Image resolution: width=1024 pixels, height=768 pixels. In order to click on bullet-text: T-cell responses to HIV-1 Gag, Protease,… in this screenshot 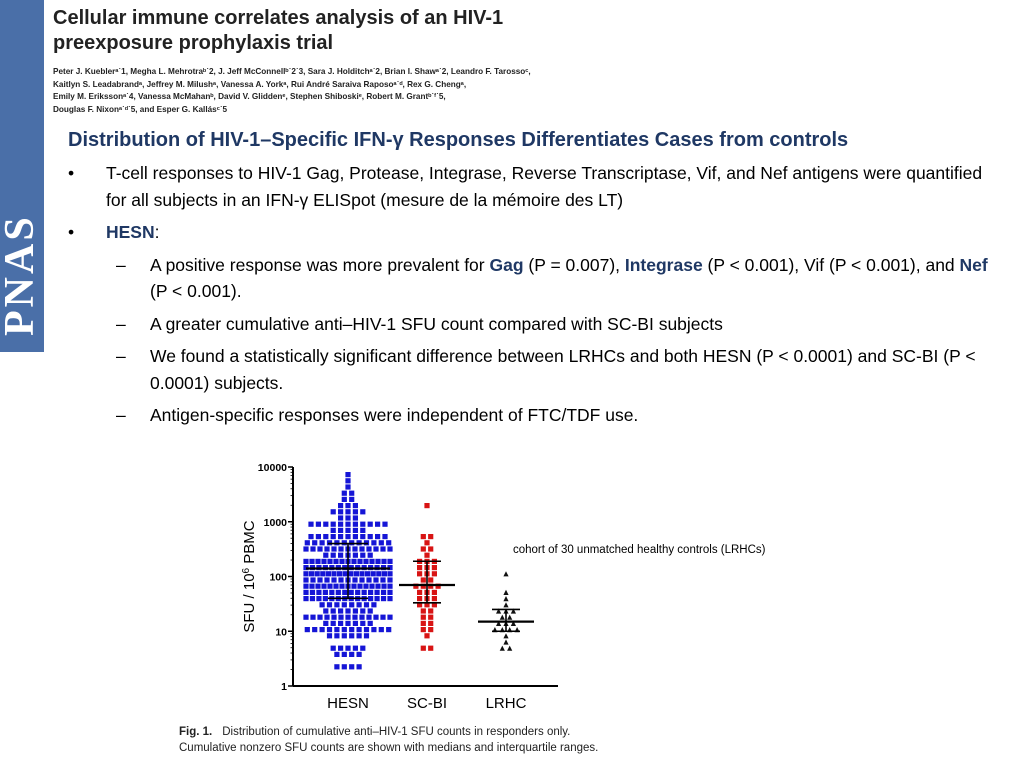, I will do `click(544, 186)`.